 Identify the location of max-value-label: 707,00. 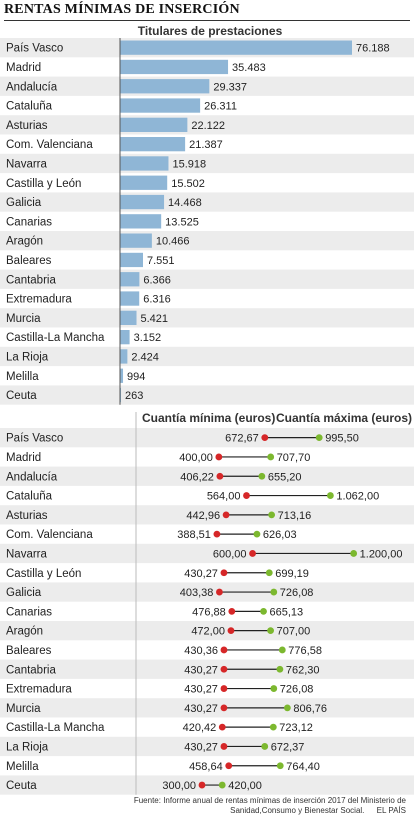
(294, 632).